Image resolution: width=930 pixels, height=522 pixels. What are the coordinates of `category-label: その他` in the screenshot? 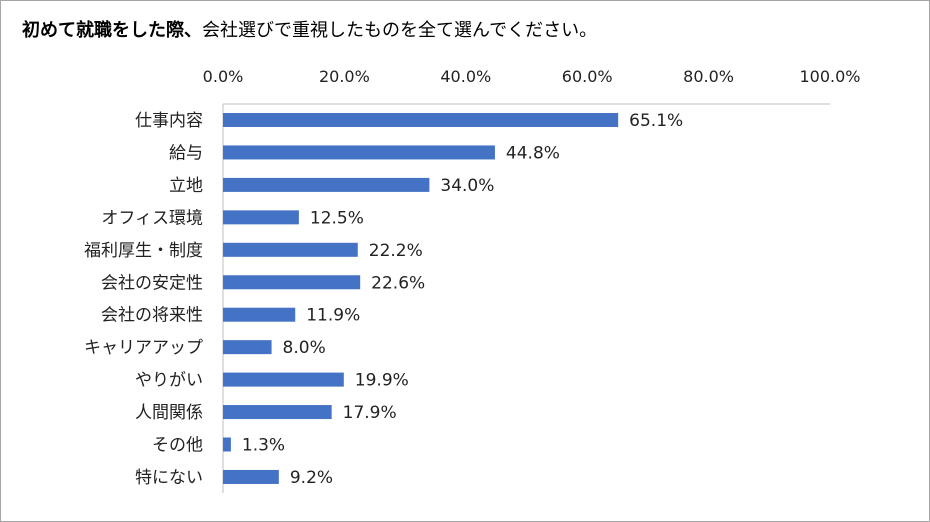 It's located at (177, 446).